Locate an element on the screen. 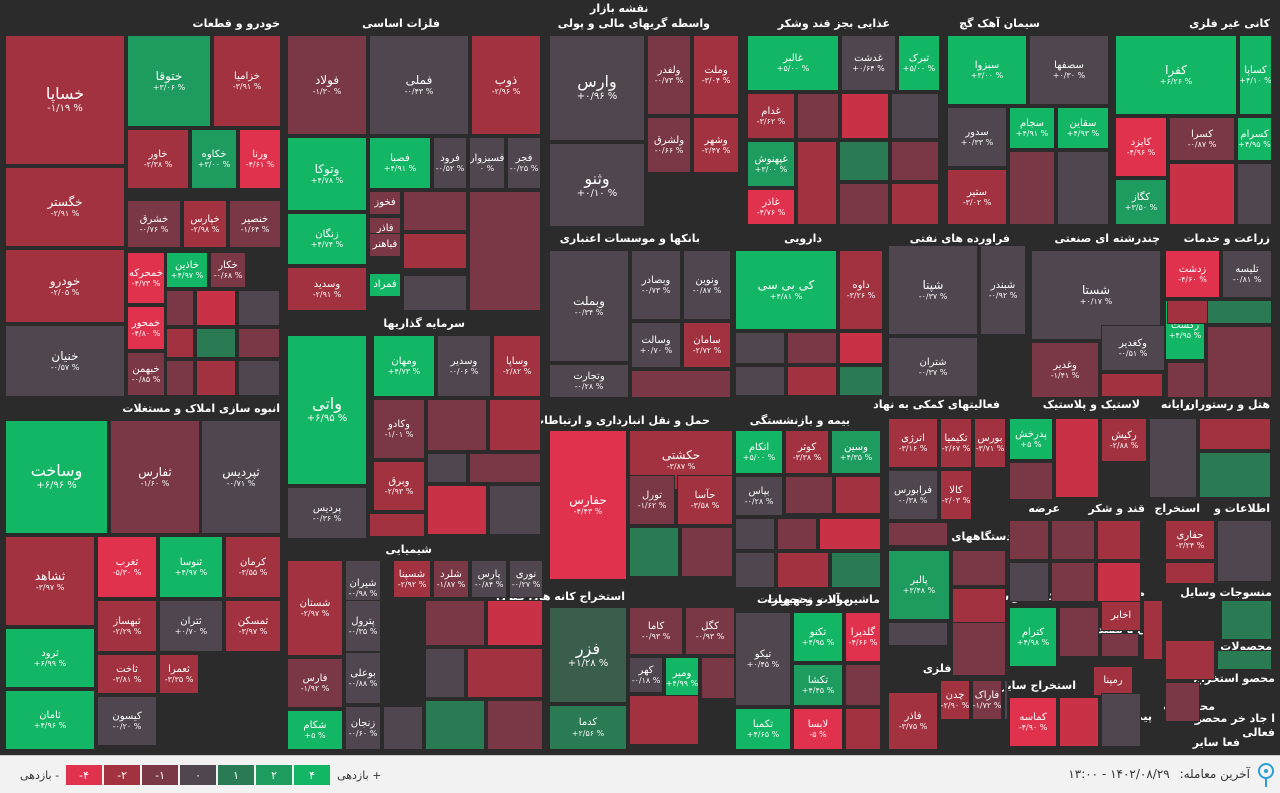 The height and width of the screenshot is (793, 1280). stock-tile: شبندر -۰/۹۲ % is located at coordinates (1003, 290).